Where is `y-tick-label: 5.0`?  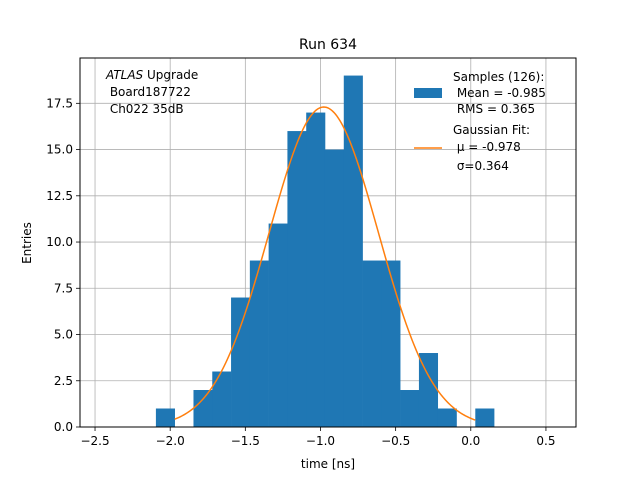 y-tick-label: 5.0 is located at coordinates (63, 335).